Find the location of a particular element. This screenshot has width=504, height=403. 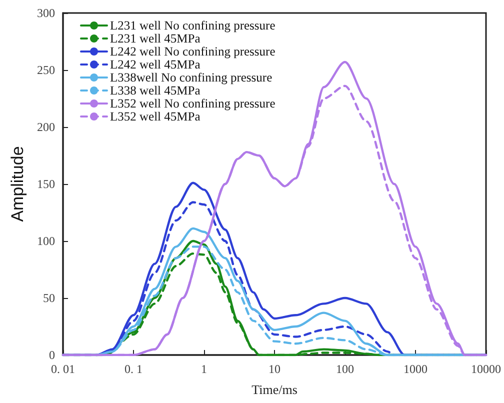

legend-label: L338 well 45MPa is located at coordinates (155, 91).